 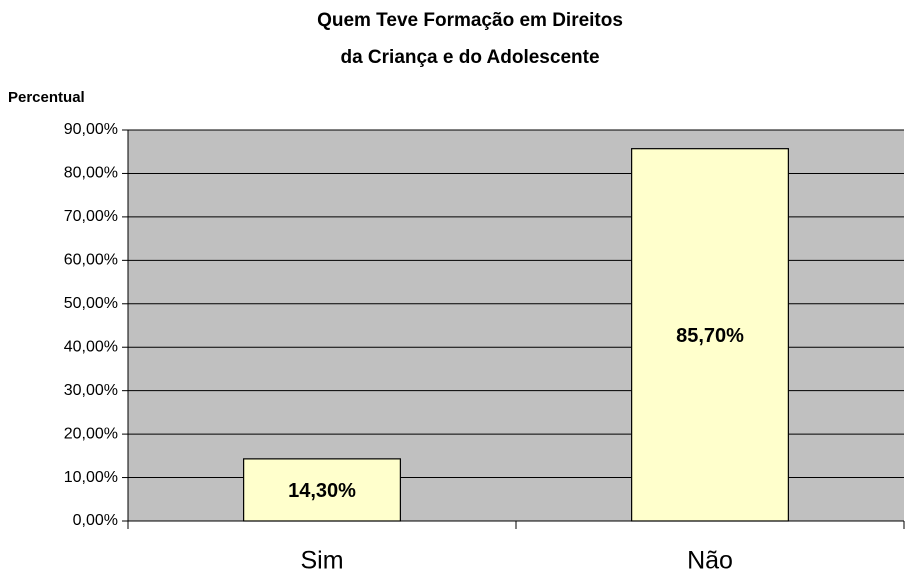 What do you see at coordinates (91, 260) in the screenshot?
I see `y-tick-label: 60,00%` at bounding box center [91, 260].